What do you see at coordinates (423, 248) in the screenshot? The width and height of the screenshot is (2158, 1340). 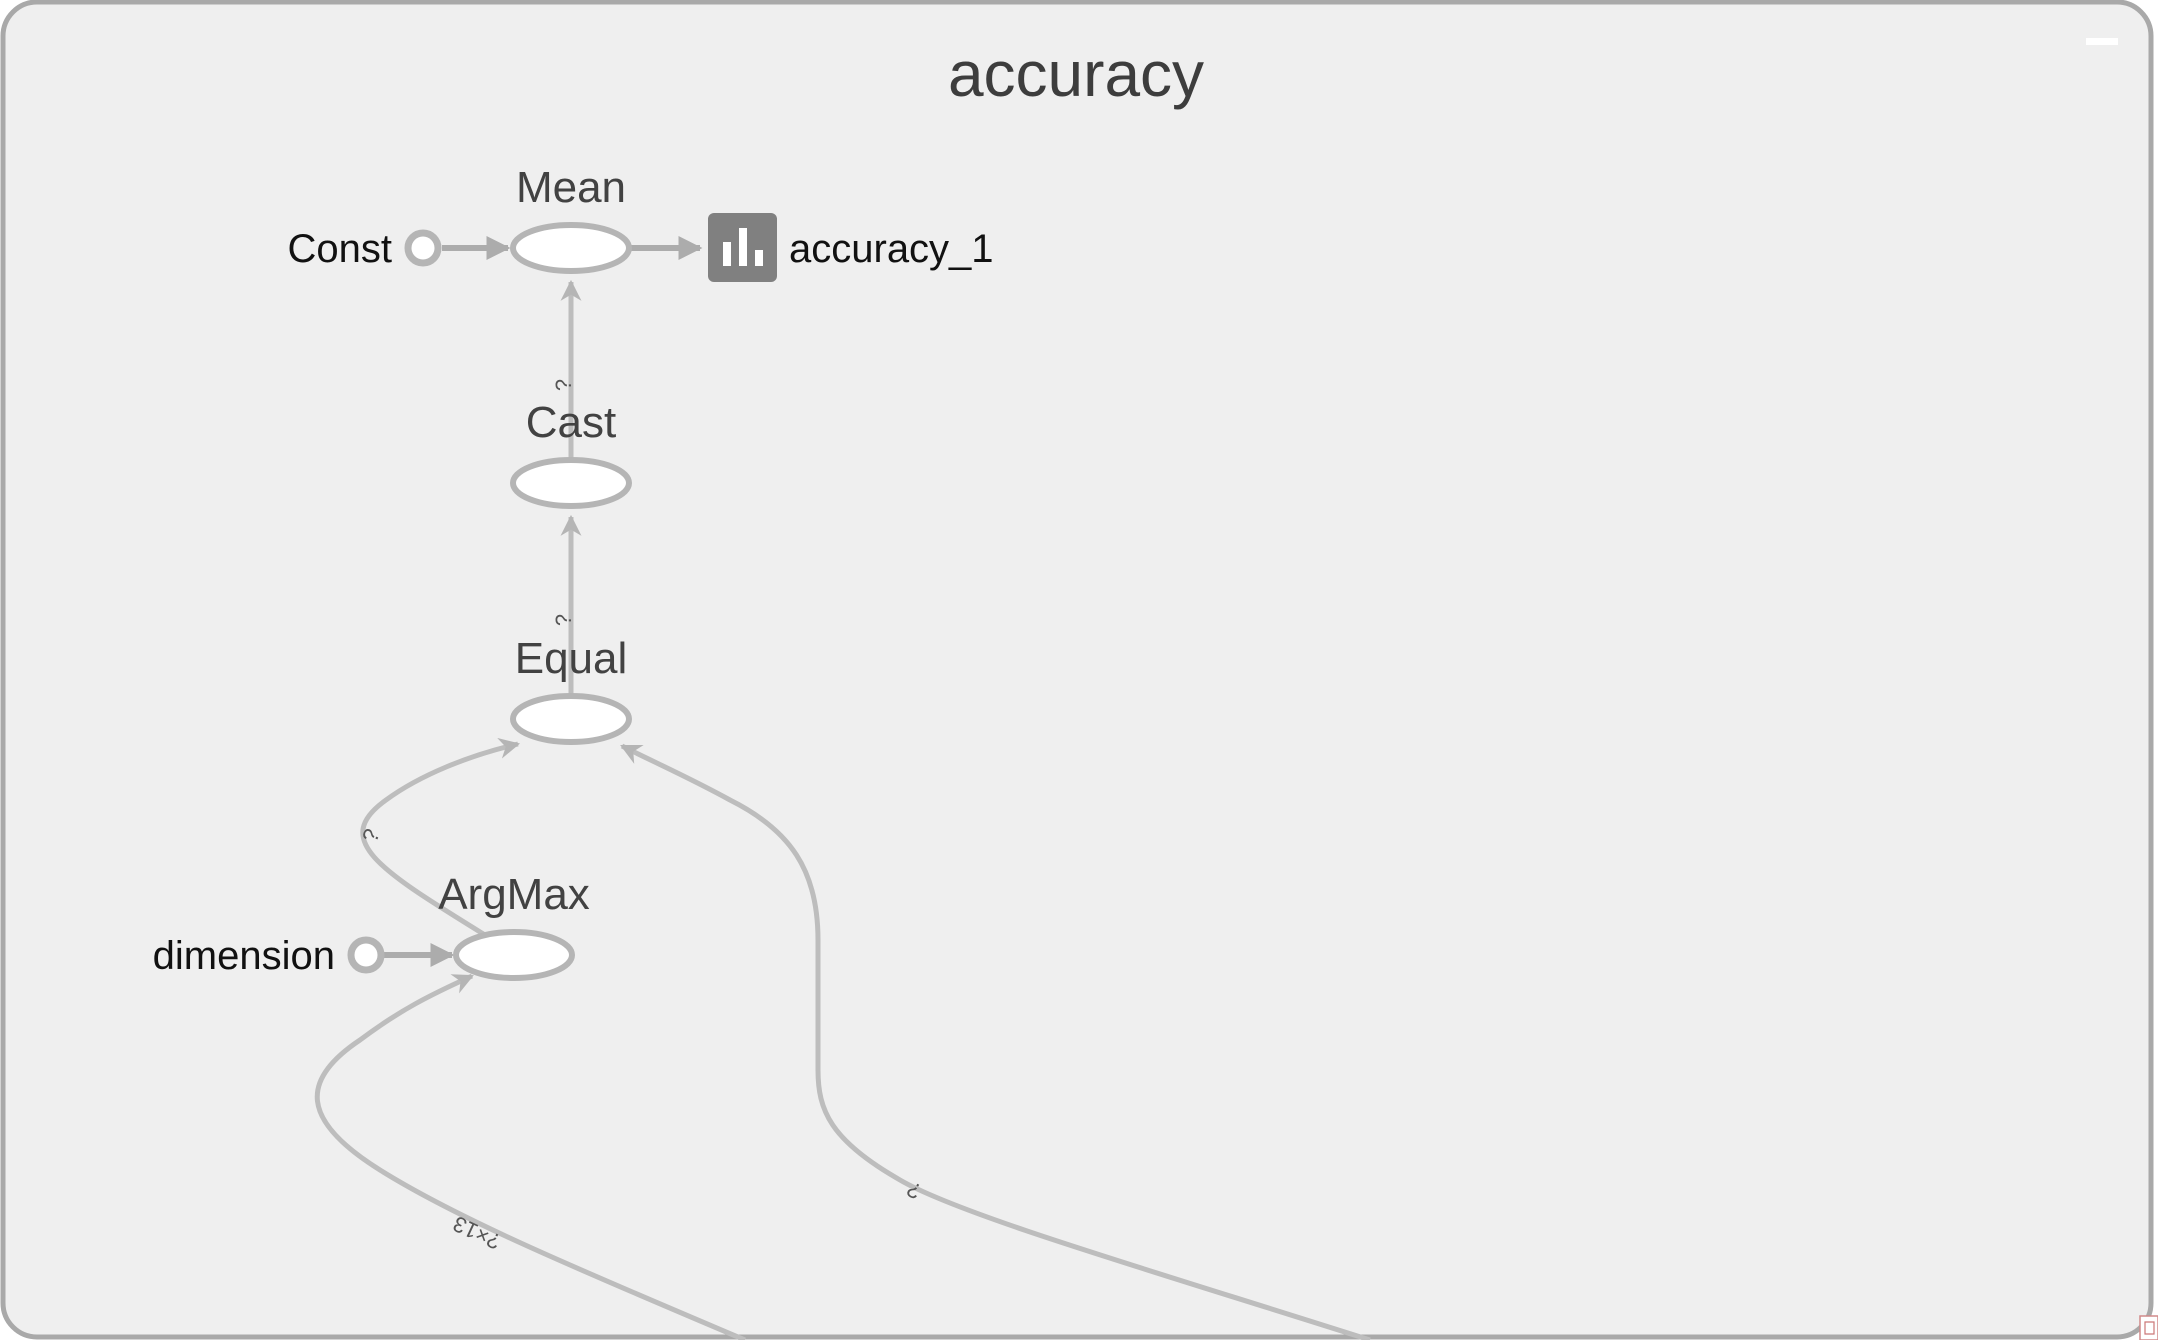 I see `const-circle-icon` at bounding box center [423, 248].